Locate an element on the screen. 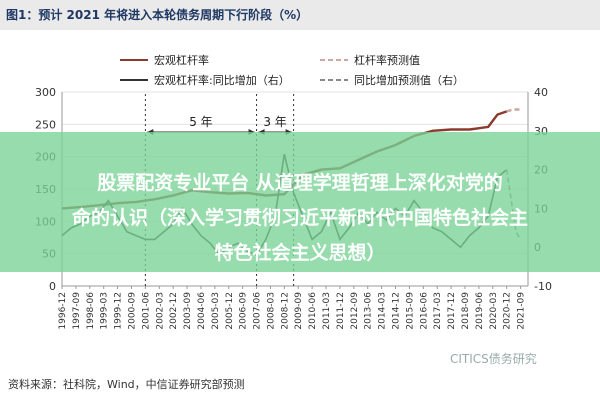 The height and width of the screenshot is (400, 600). x-tick-label: 2004-06 is located at coordinates (202, 311).